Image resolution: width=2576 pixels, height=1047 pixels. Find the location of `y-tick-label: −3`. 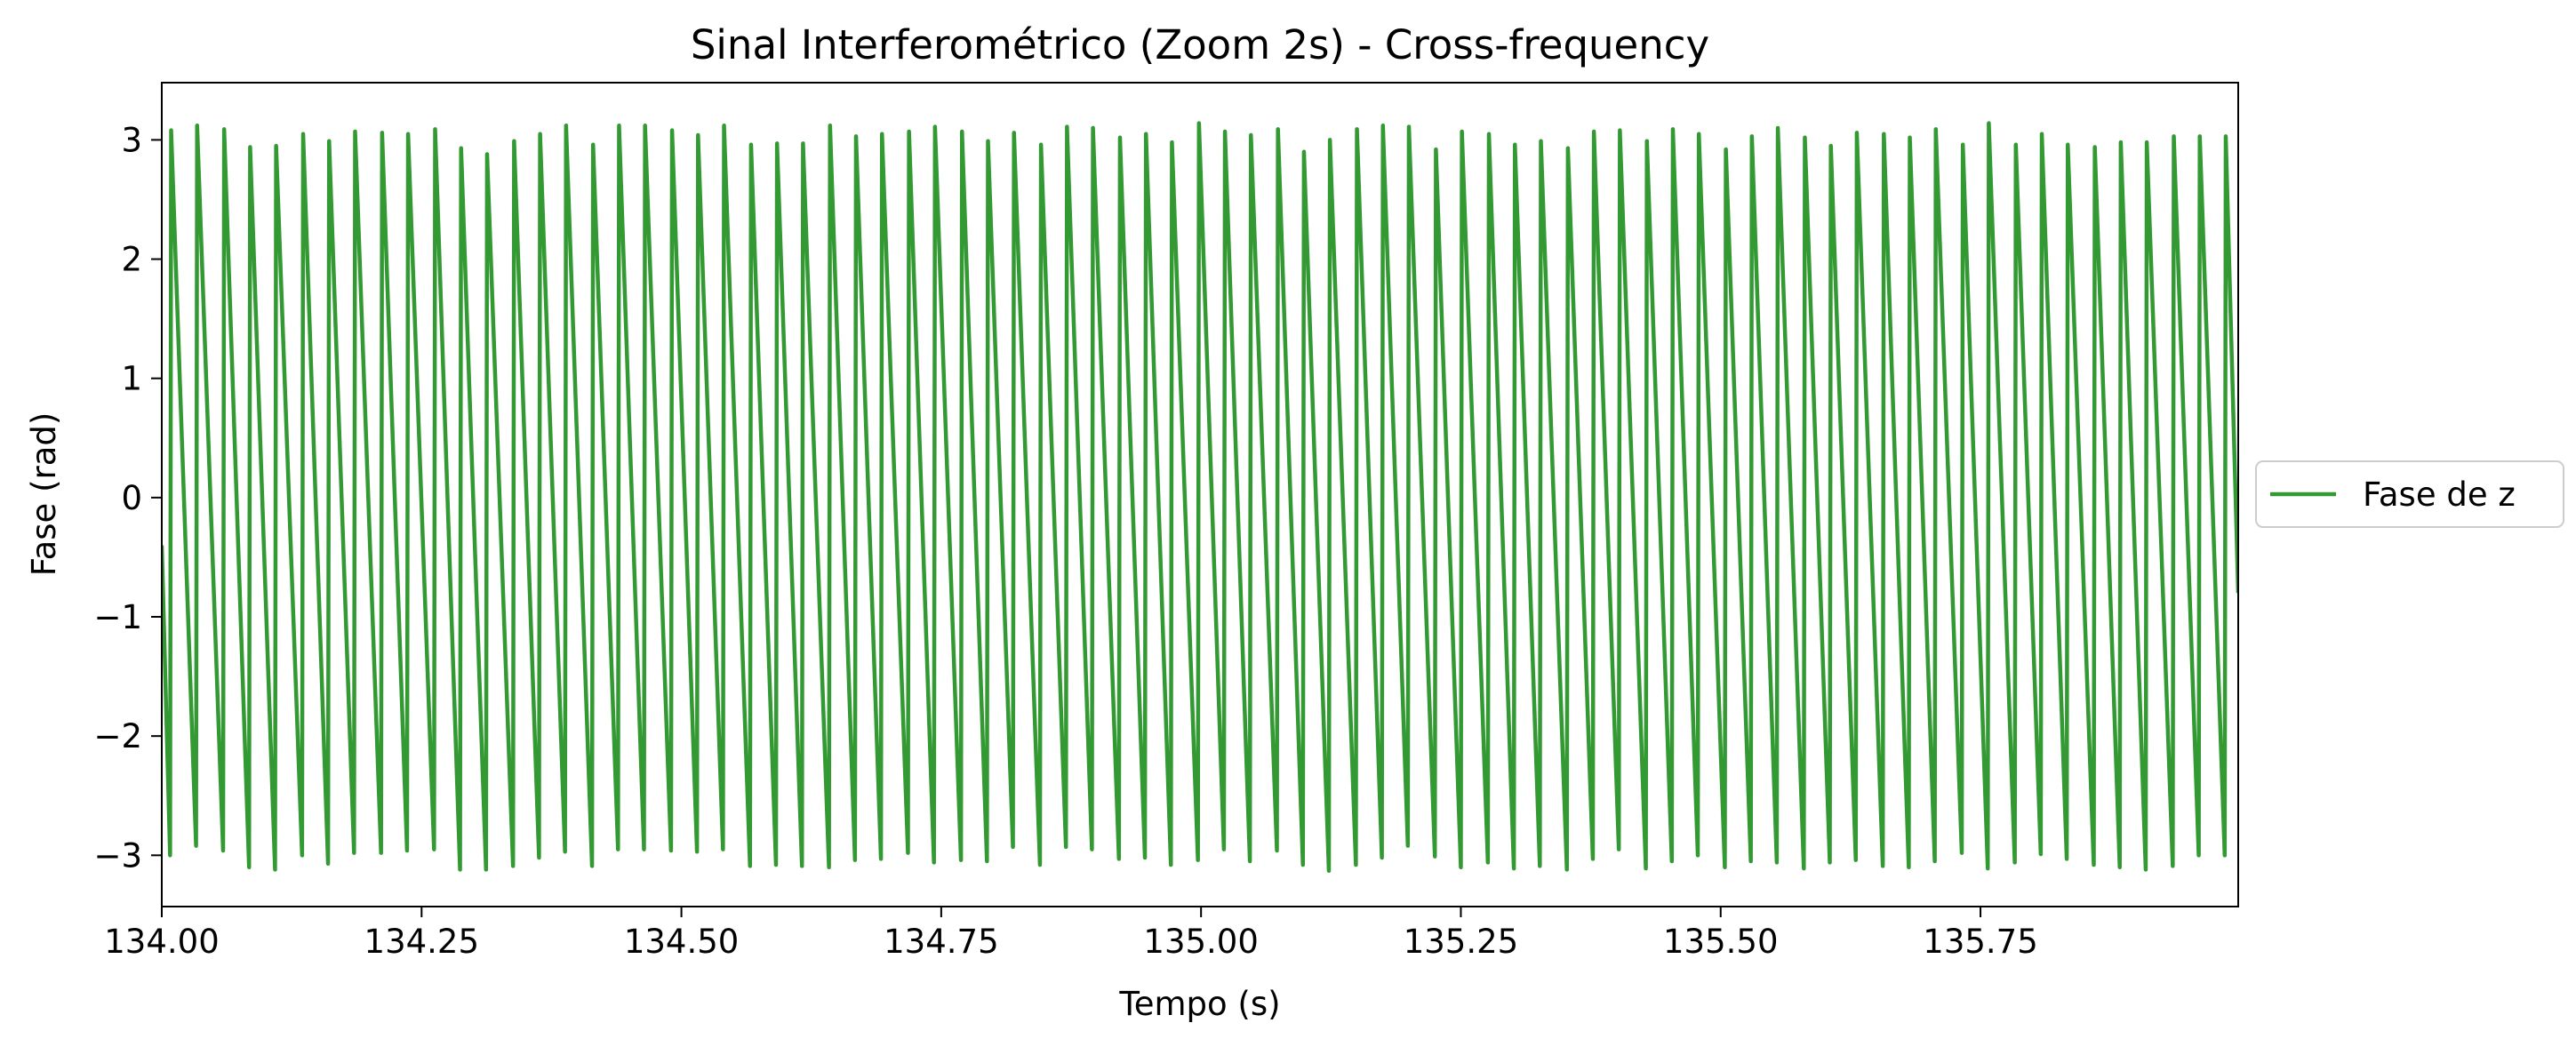

y-tick-label: −3 is located at coordinates (117, 855).